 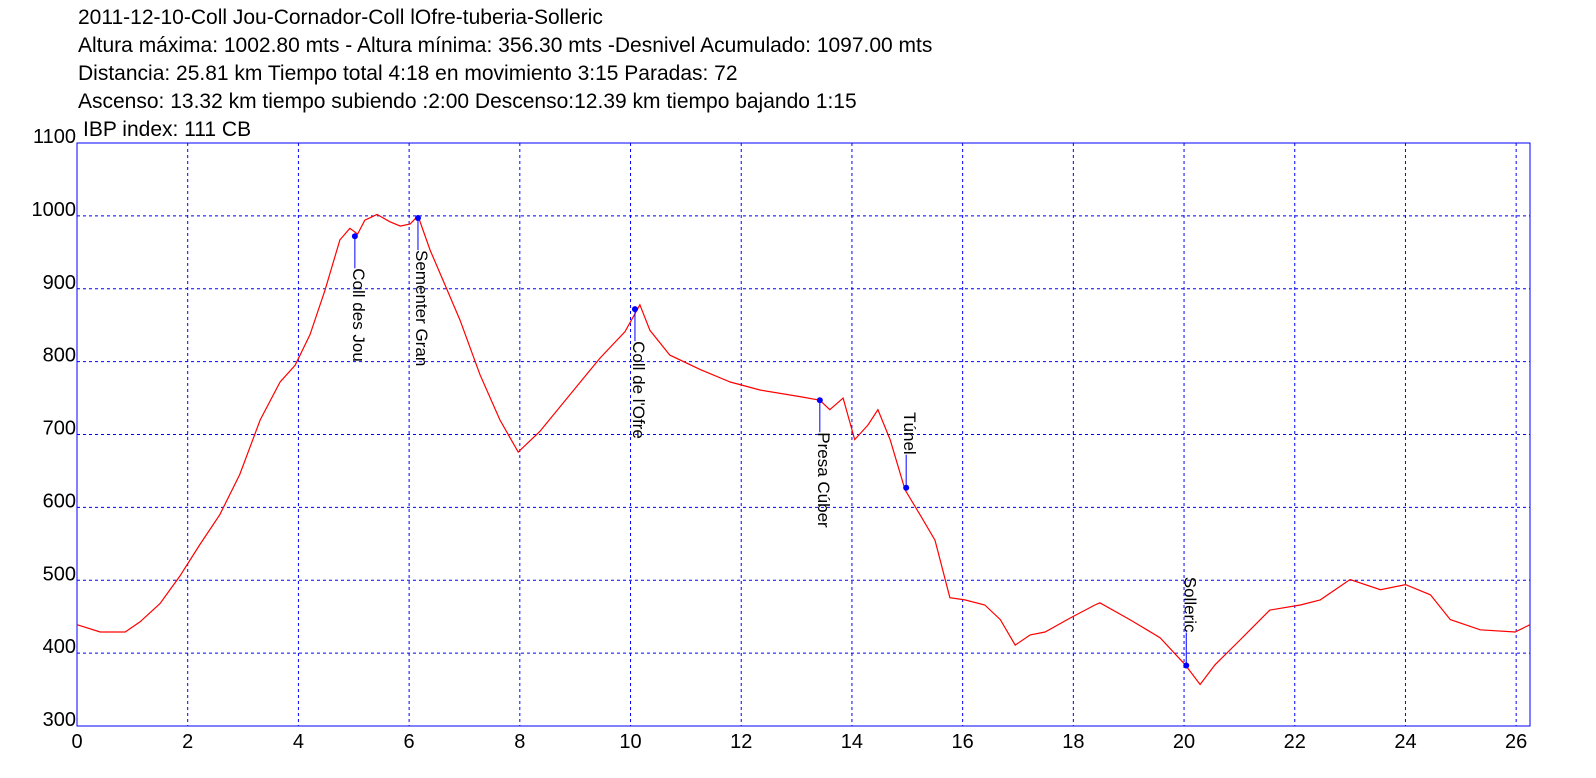 I want to click on x-tick-label: 12, so click(x=741, y=742).